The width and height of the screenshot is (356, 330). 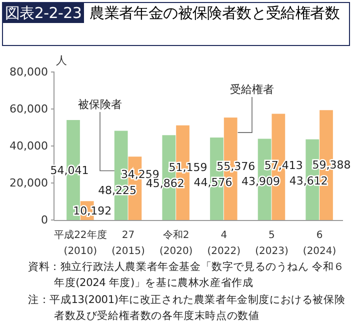 I want to click on x-tick-label: 27 (2015), so click(x=128, y=243).